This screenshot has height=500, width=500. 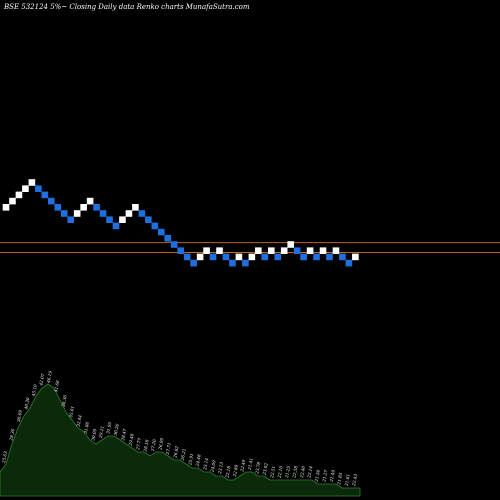 What do you see at coordinates (227, 472) in the screenshot?
I see `volume-label: 22.18` at bounding box center [227, 472].